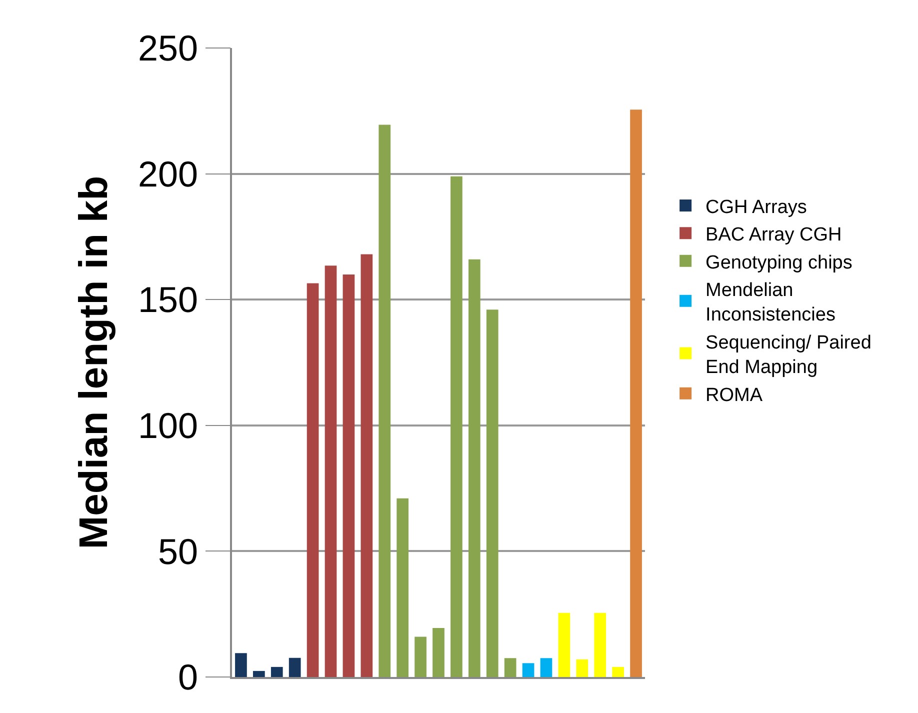  Describe the element at coordinates (771, 303) in the screenshot. I see `legend-label: Mendelian Inconsistencies` at that location.